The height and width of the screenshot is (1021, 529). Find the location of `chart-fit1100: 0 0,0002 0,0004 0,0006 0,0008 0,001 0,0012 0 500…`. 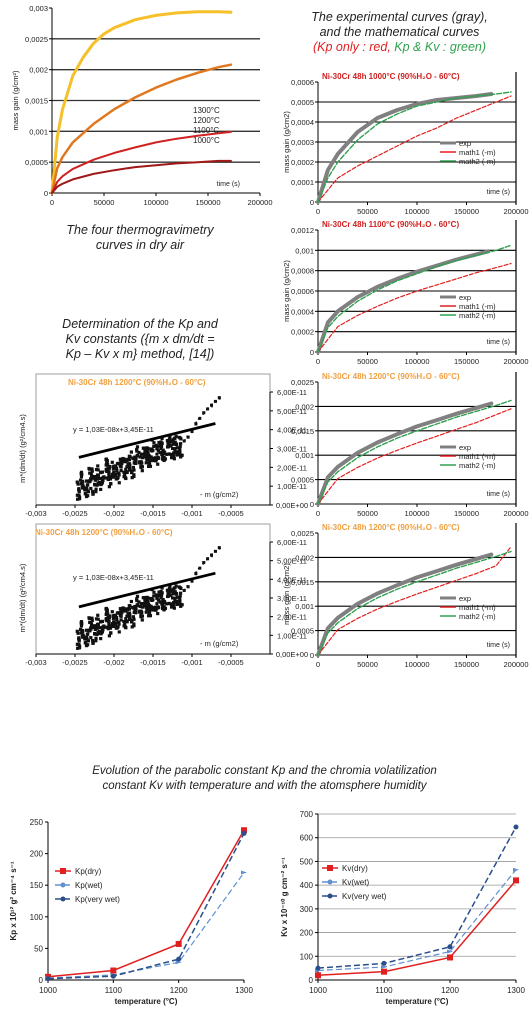

chart-fit1100: 0 0,0002 0,0004 0,0006 0,0008 0,001 0,0012 0 500… is located at coordinates (405, 293).